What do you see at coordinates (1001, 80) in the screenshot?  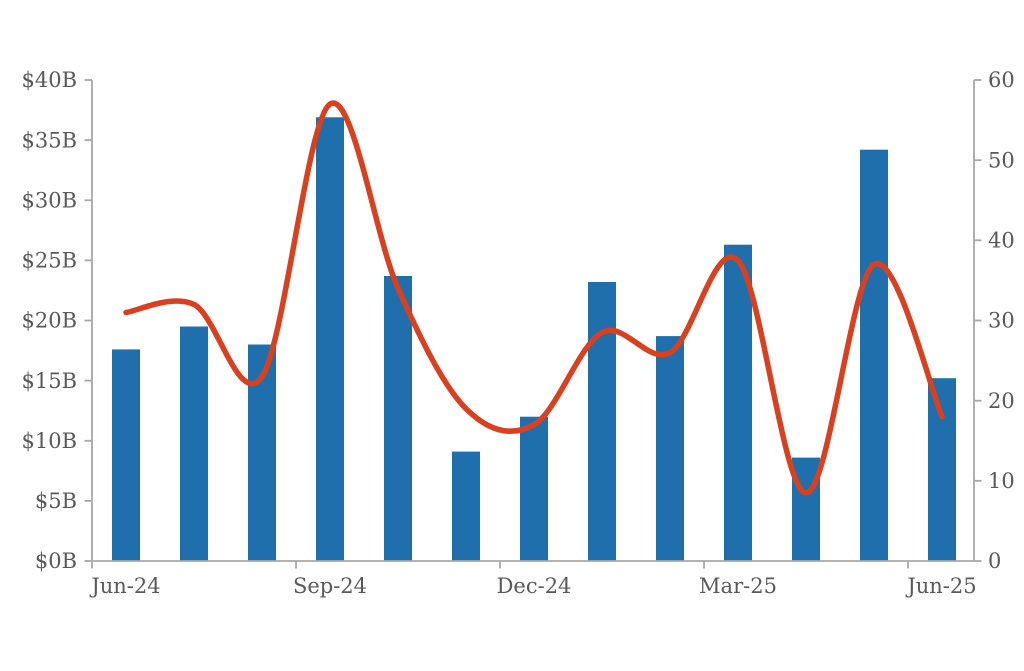 I see `y-axis-right-tick-label: 60` at bounding box center [1001, 80].